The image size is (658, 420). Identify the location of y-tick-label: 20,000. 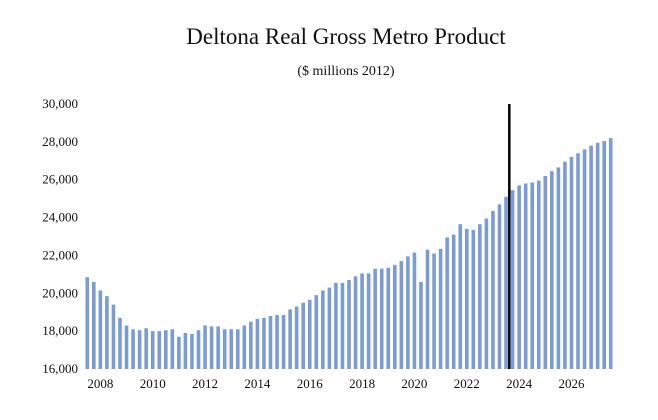
(60, 292).